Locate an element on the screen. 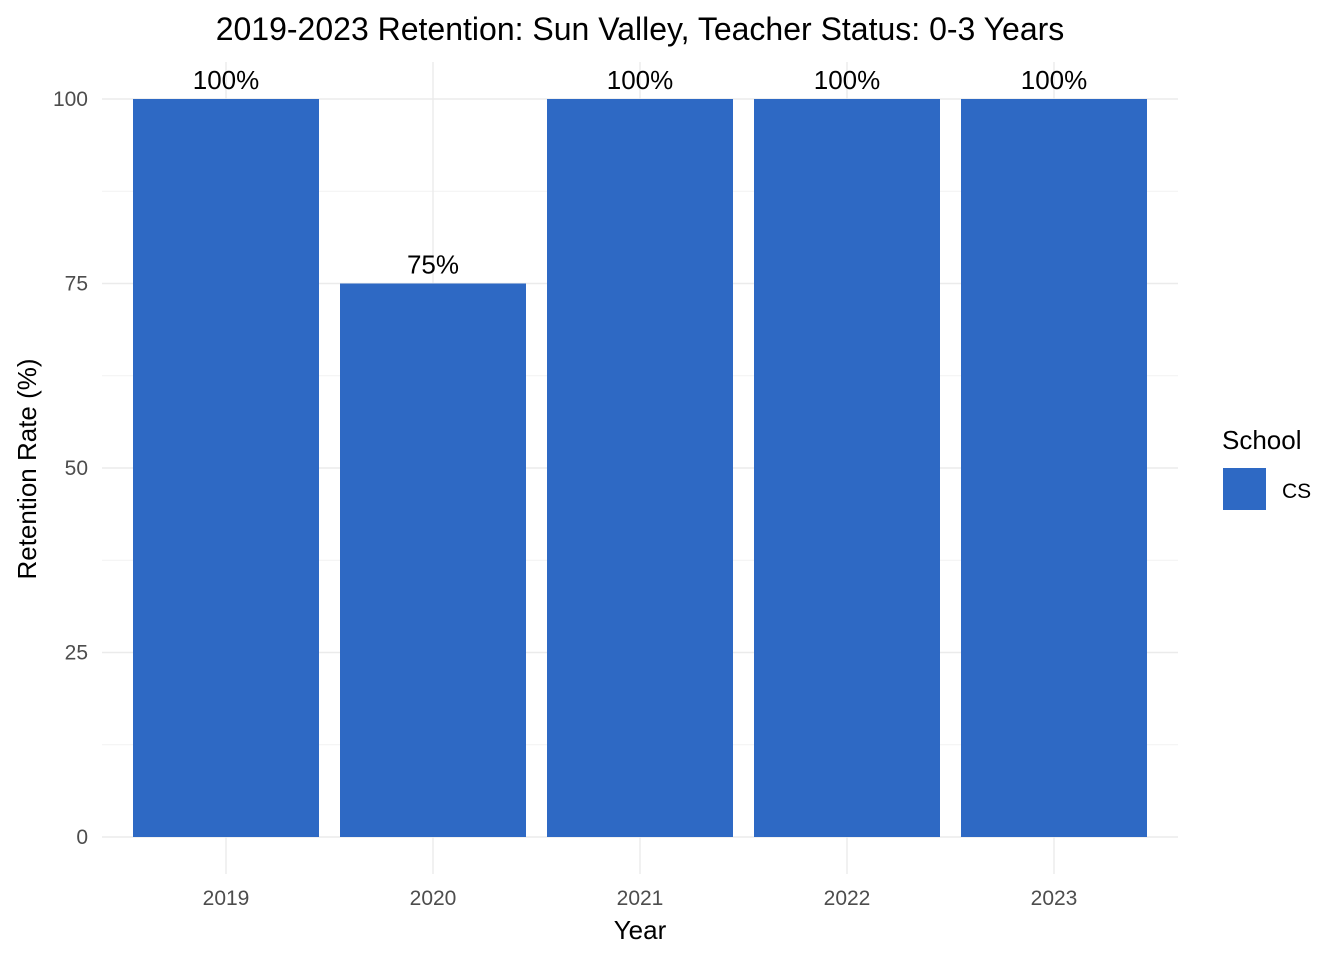 This screenshot has height=960, width=1344. data-label-2023: 100% is located at coordinates (1054, 80).